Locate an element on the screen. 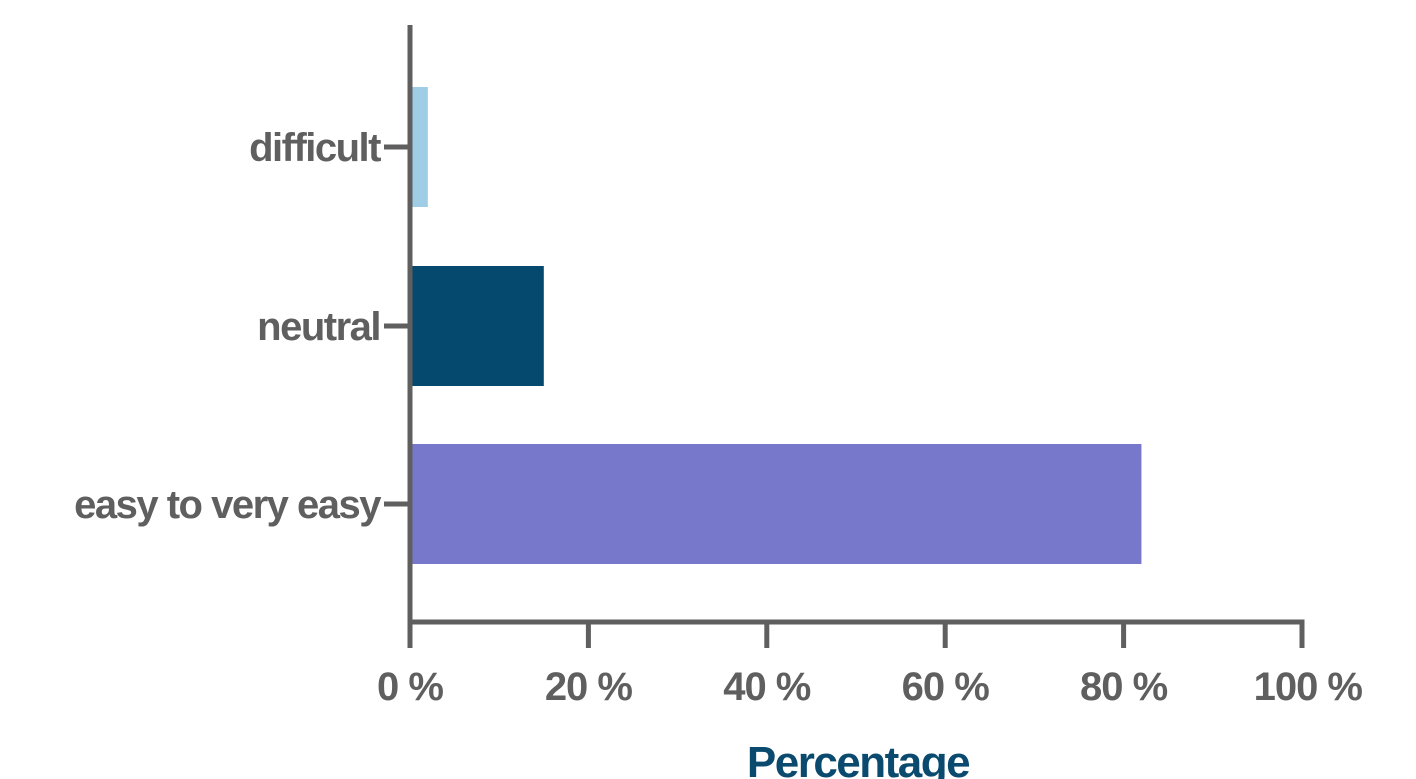  bar-difficult is located at coordinates (419, 147).